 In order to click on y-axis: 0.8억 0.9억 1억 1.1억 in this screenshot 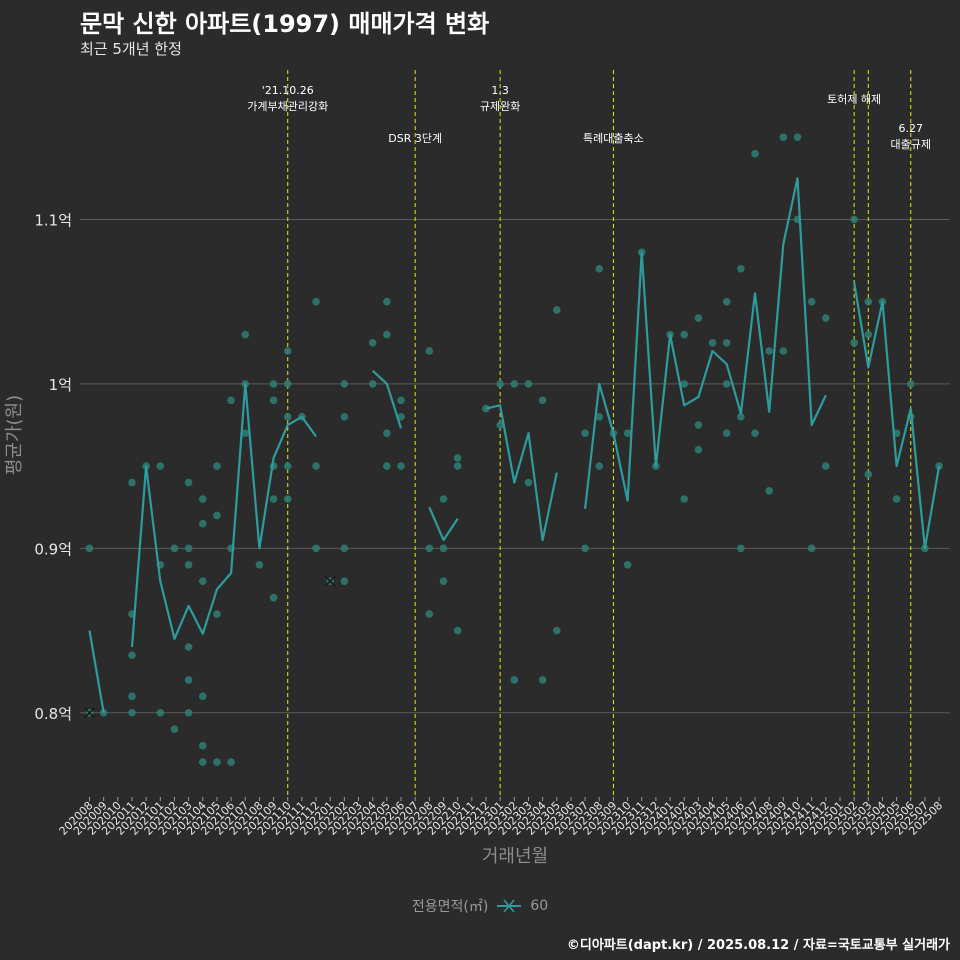, I will do `click(53, 466)`.